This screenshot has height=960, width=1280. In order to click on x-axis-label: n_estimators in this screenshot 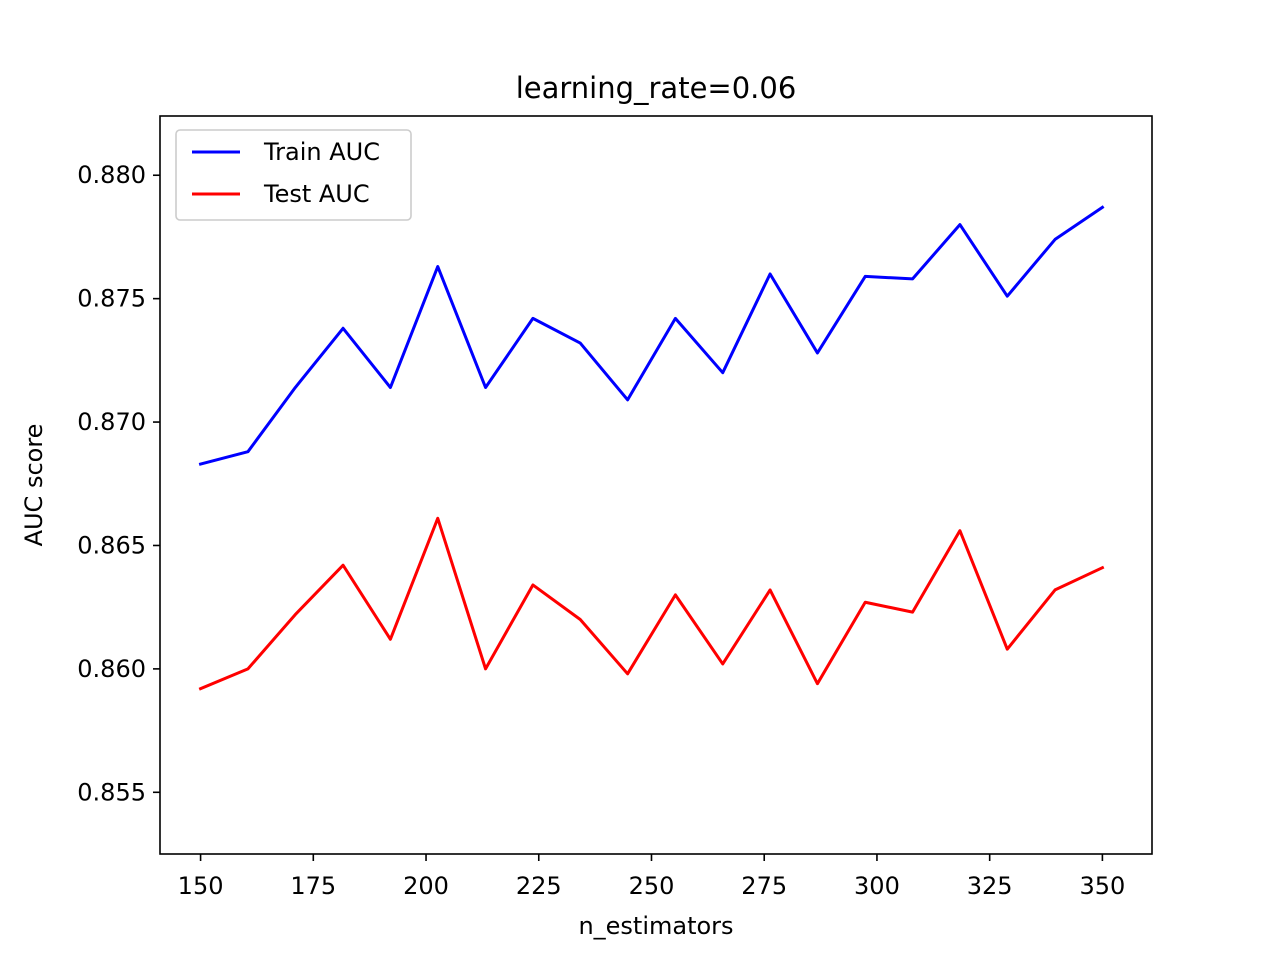, I will do `click(655, 926)`.